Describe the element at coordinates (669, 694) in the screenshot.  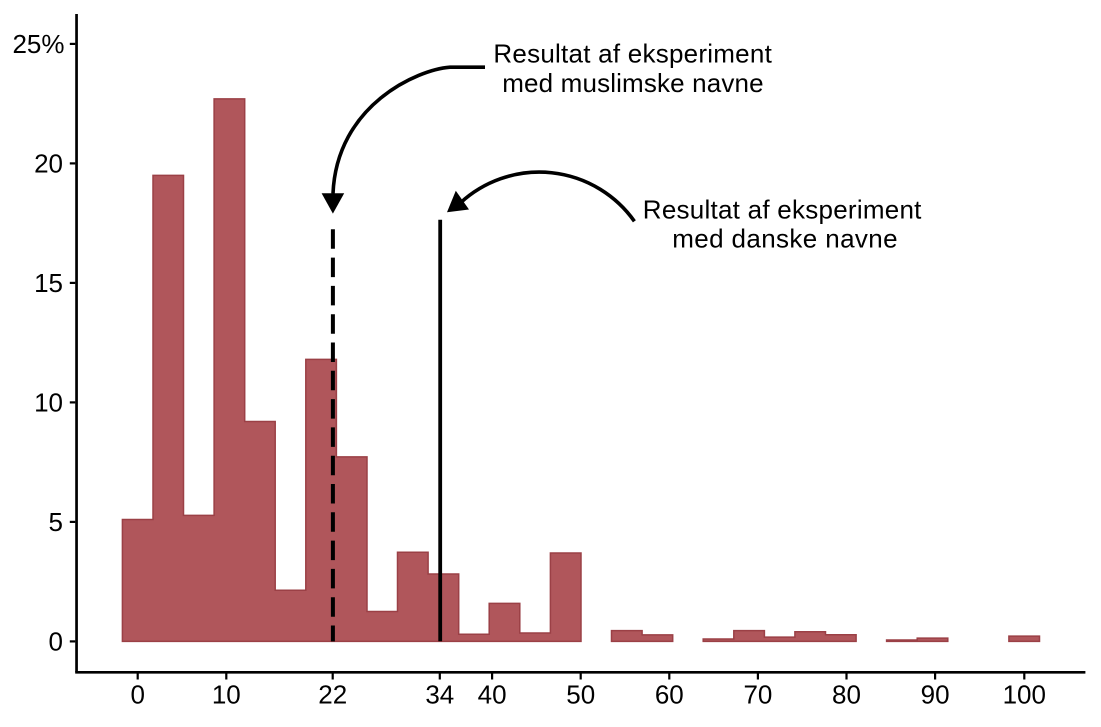
I see `svg-text: 60` at that location.